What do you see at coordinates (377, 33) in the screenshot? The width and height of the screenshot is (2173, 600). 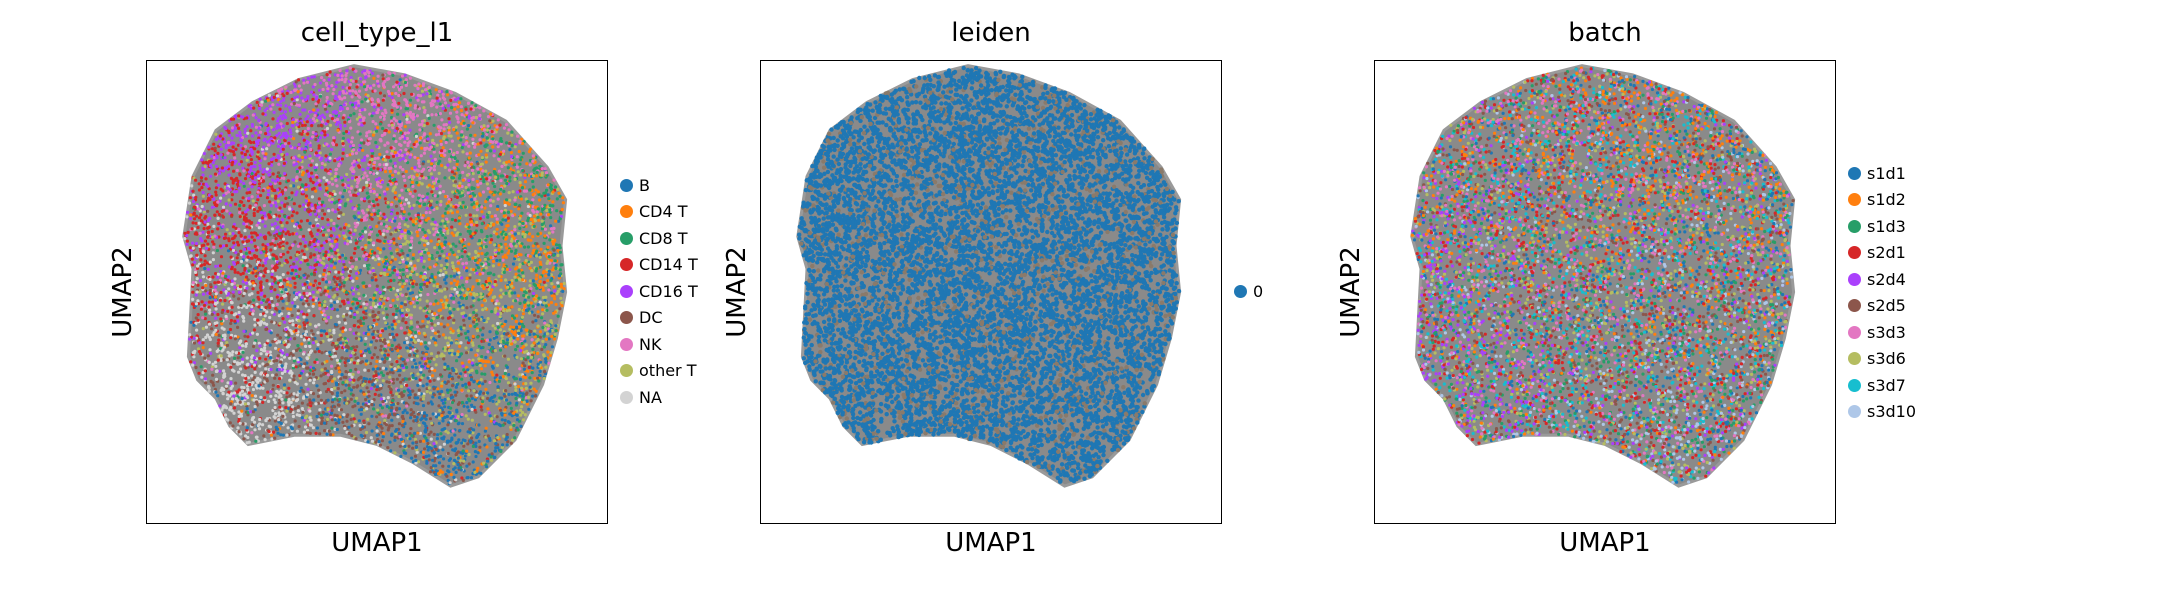 I see `panel-title-cell-type: cell_type_l1` at bounding box center [377, 33].